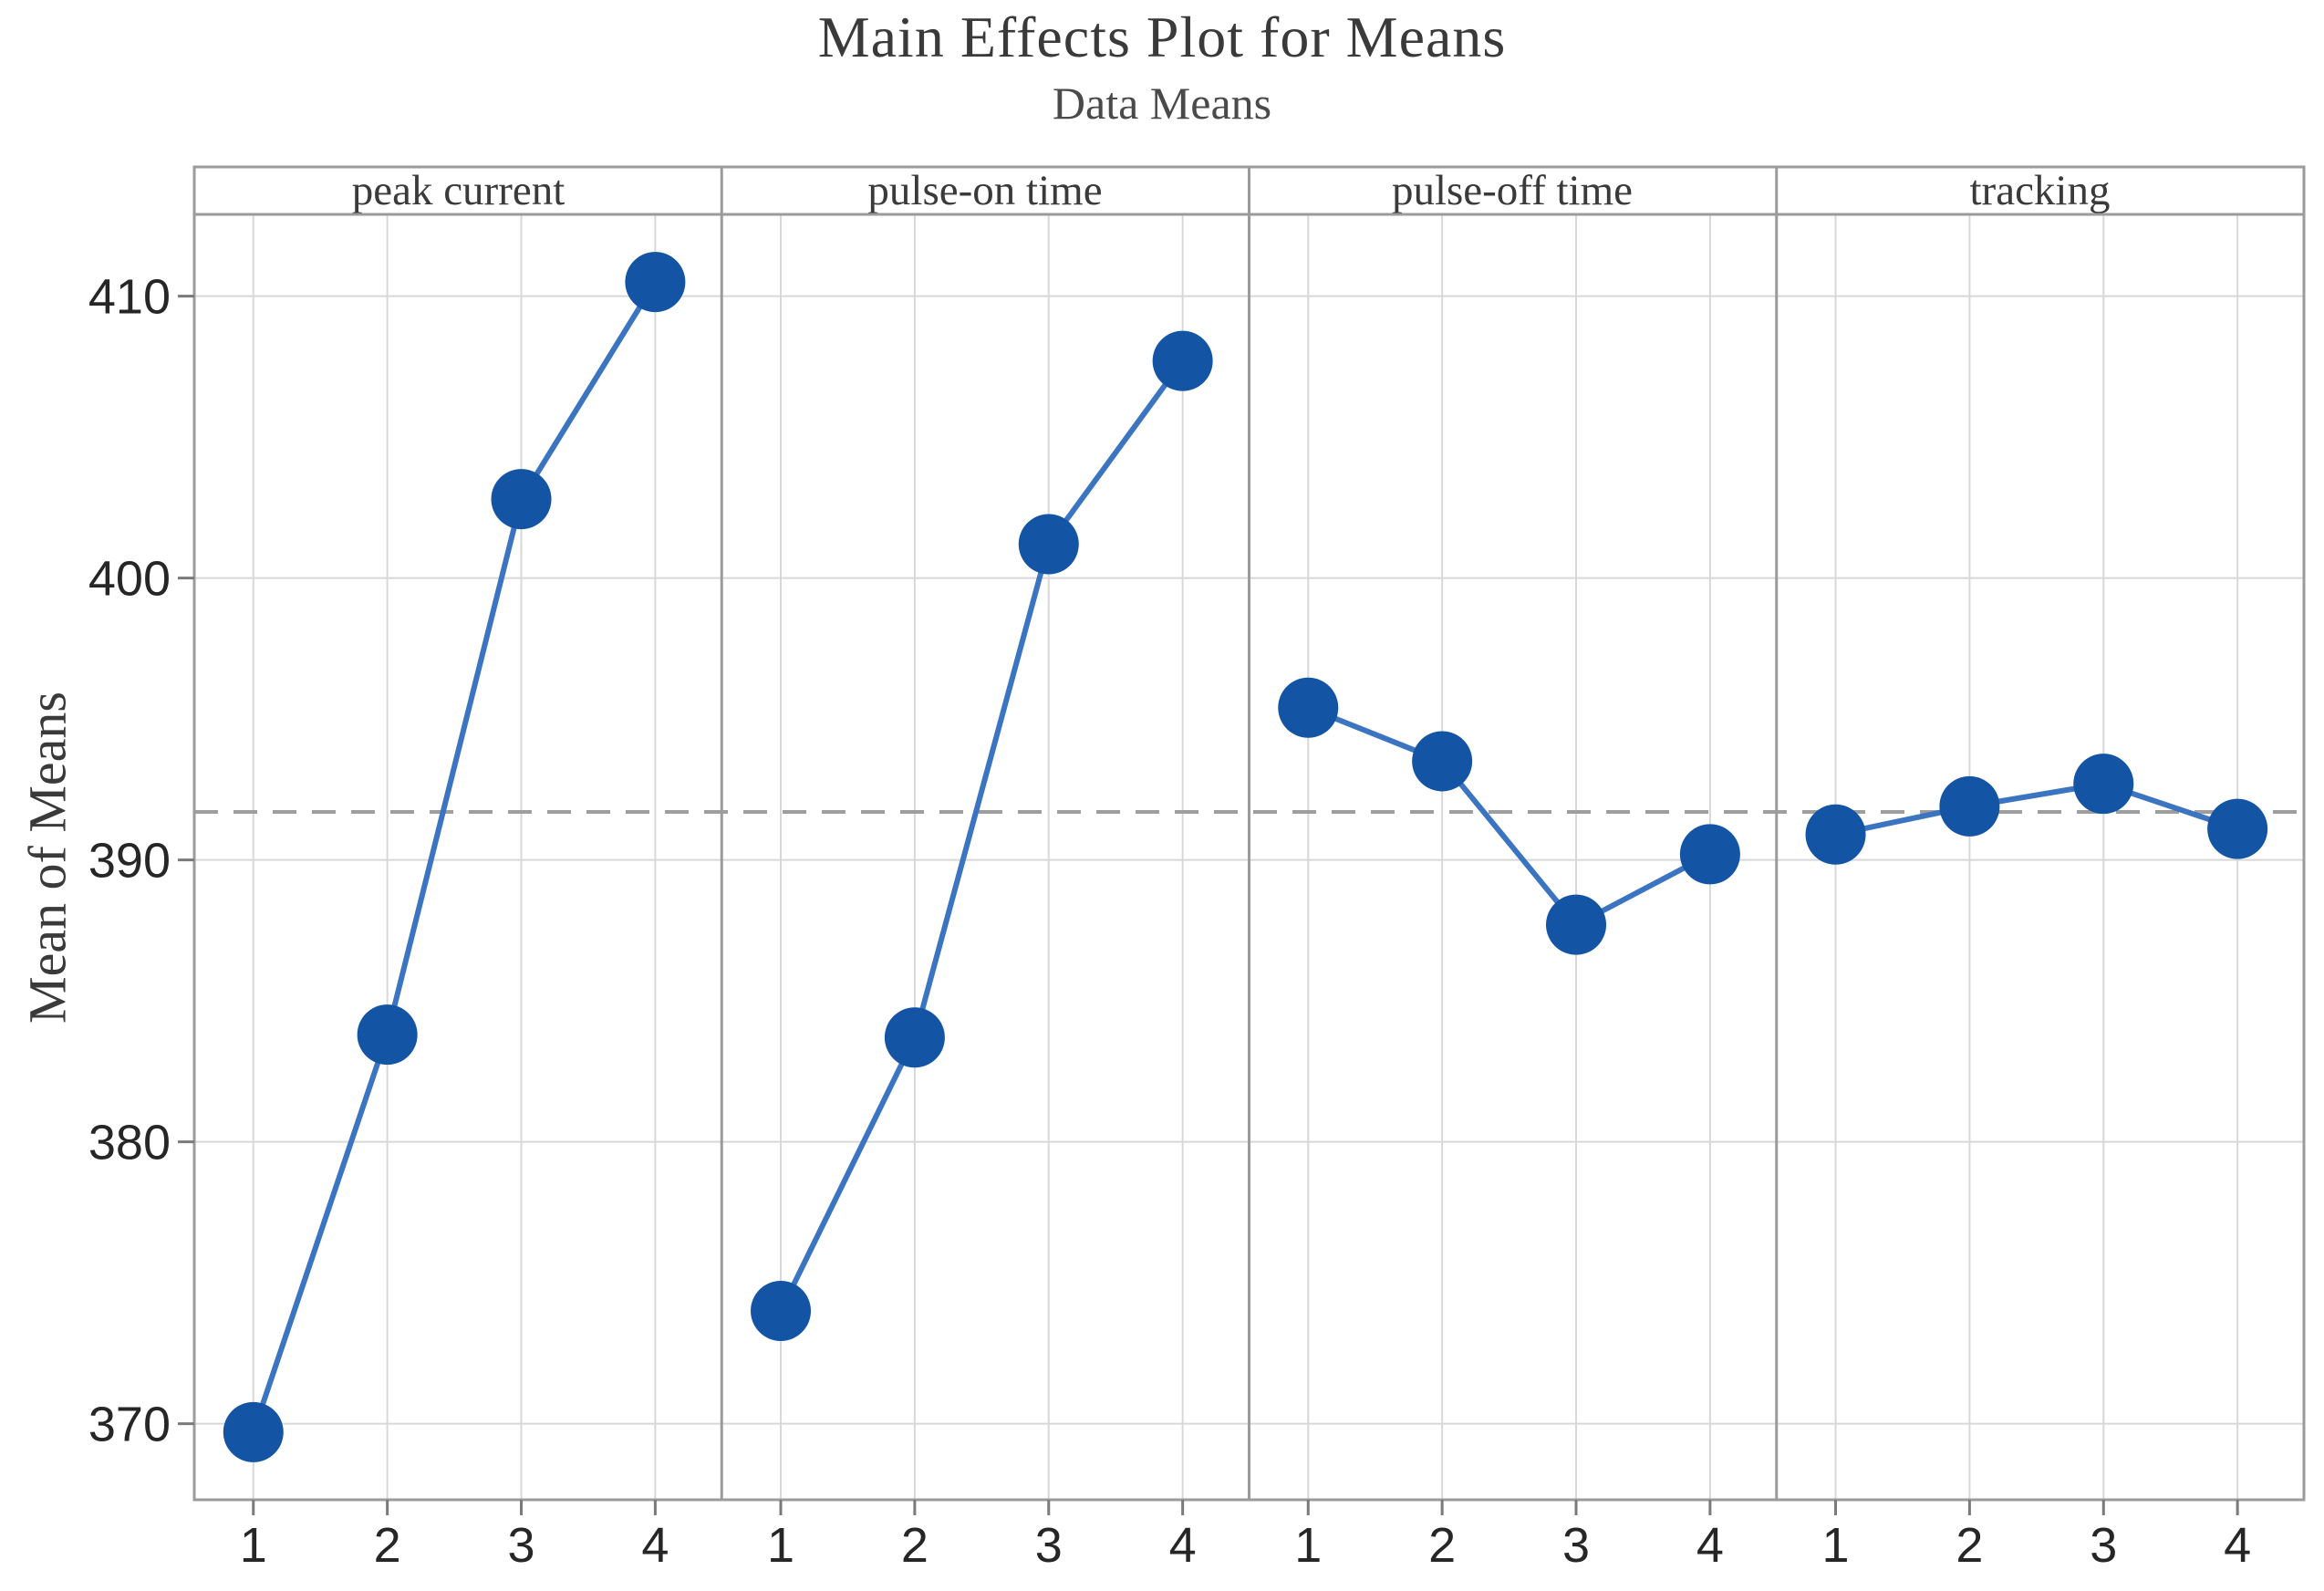  I want to click on y-tick-label: 370, so click(130, 1425).